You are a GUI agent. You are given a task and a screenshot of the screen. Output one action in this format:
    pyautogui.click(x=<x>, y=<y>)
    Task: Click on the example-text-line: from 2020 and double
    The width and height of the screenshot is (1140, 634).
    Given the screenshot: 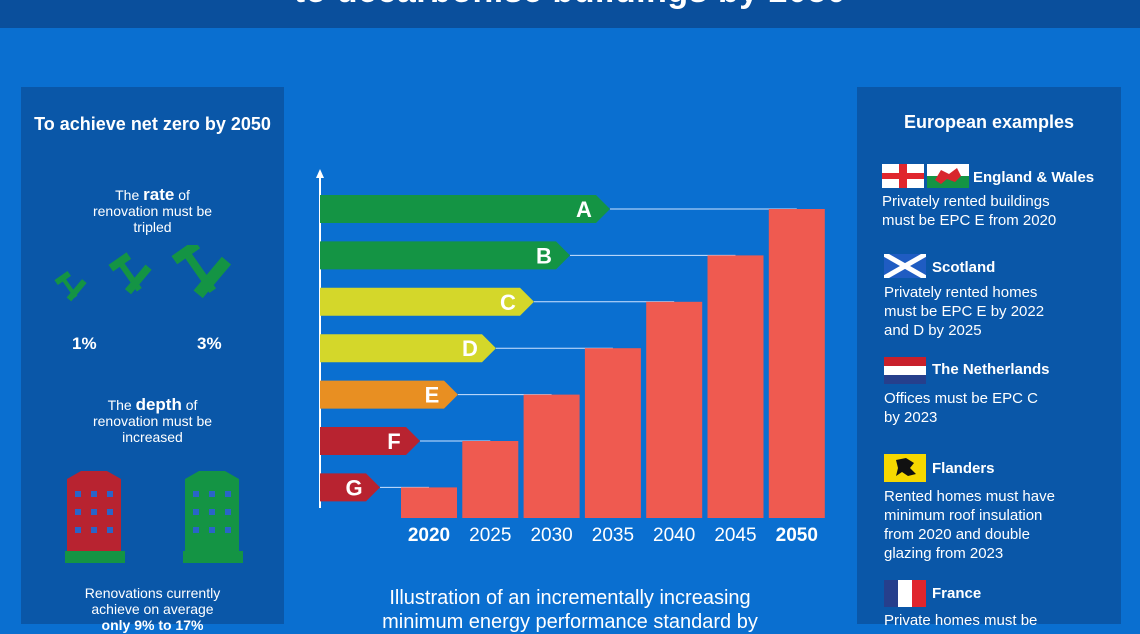 What is the action you would take?
    pyautogui.click(x=957, y=534)
    